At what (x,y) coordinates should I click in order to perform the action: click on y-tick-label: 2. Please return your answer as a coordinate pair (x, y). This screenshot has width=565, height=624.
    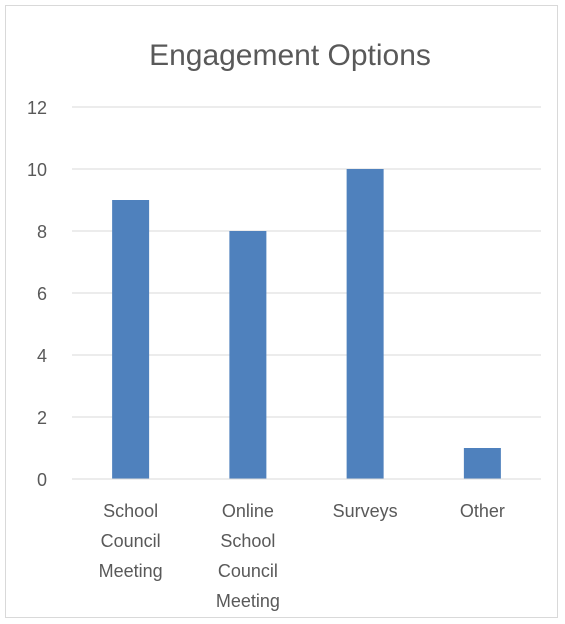
    Looking at the image, I should click on (42, 418).